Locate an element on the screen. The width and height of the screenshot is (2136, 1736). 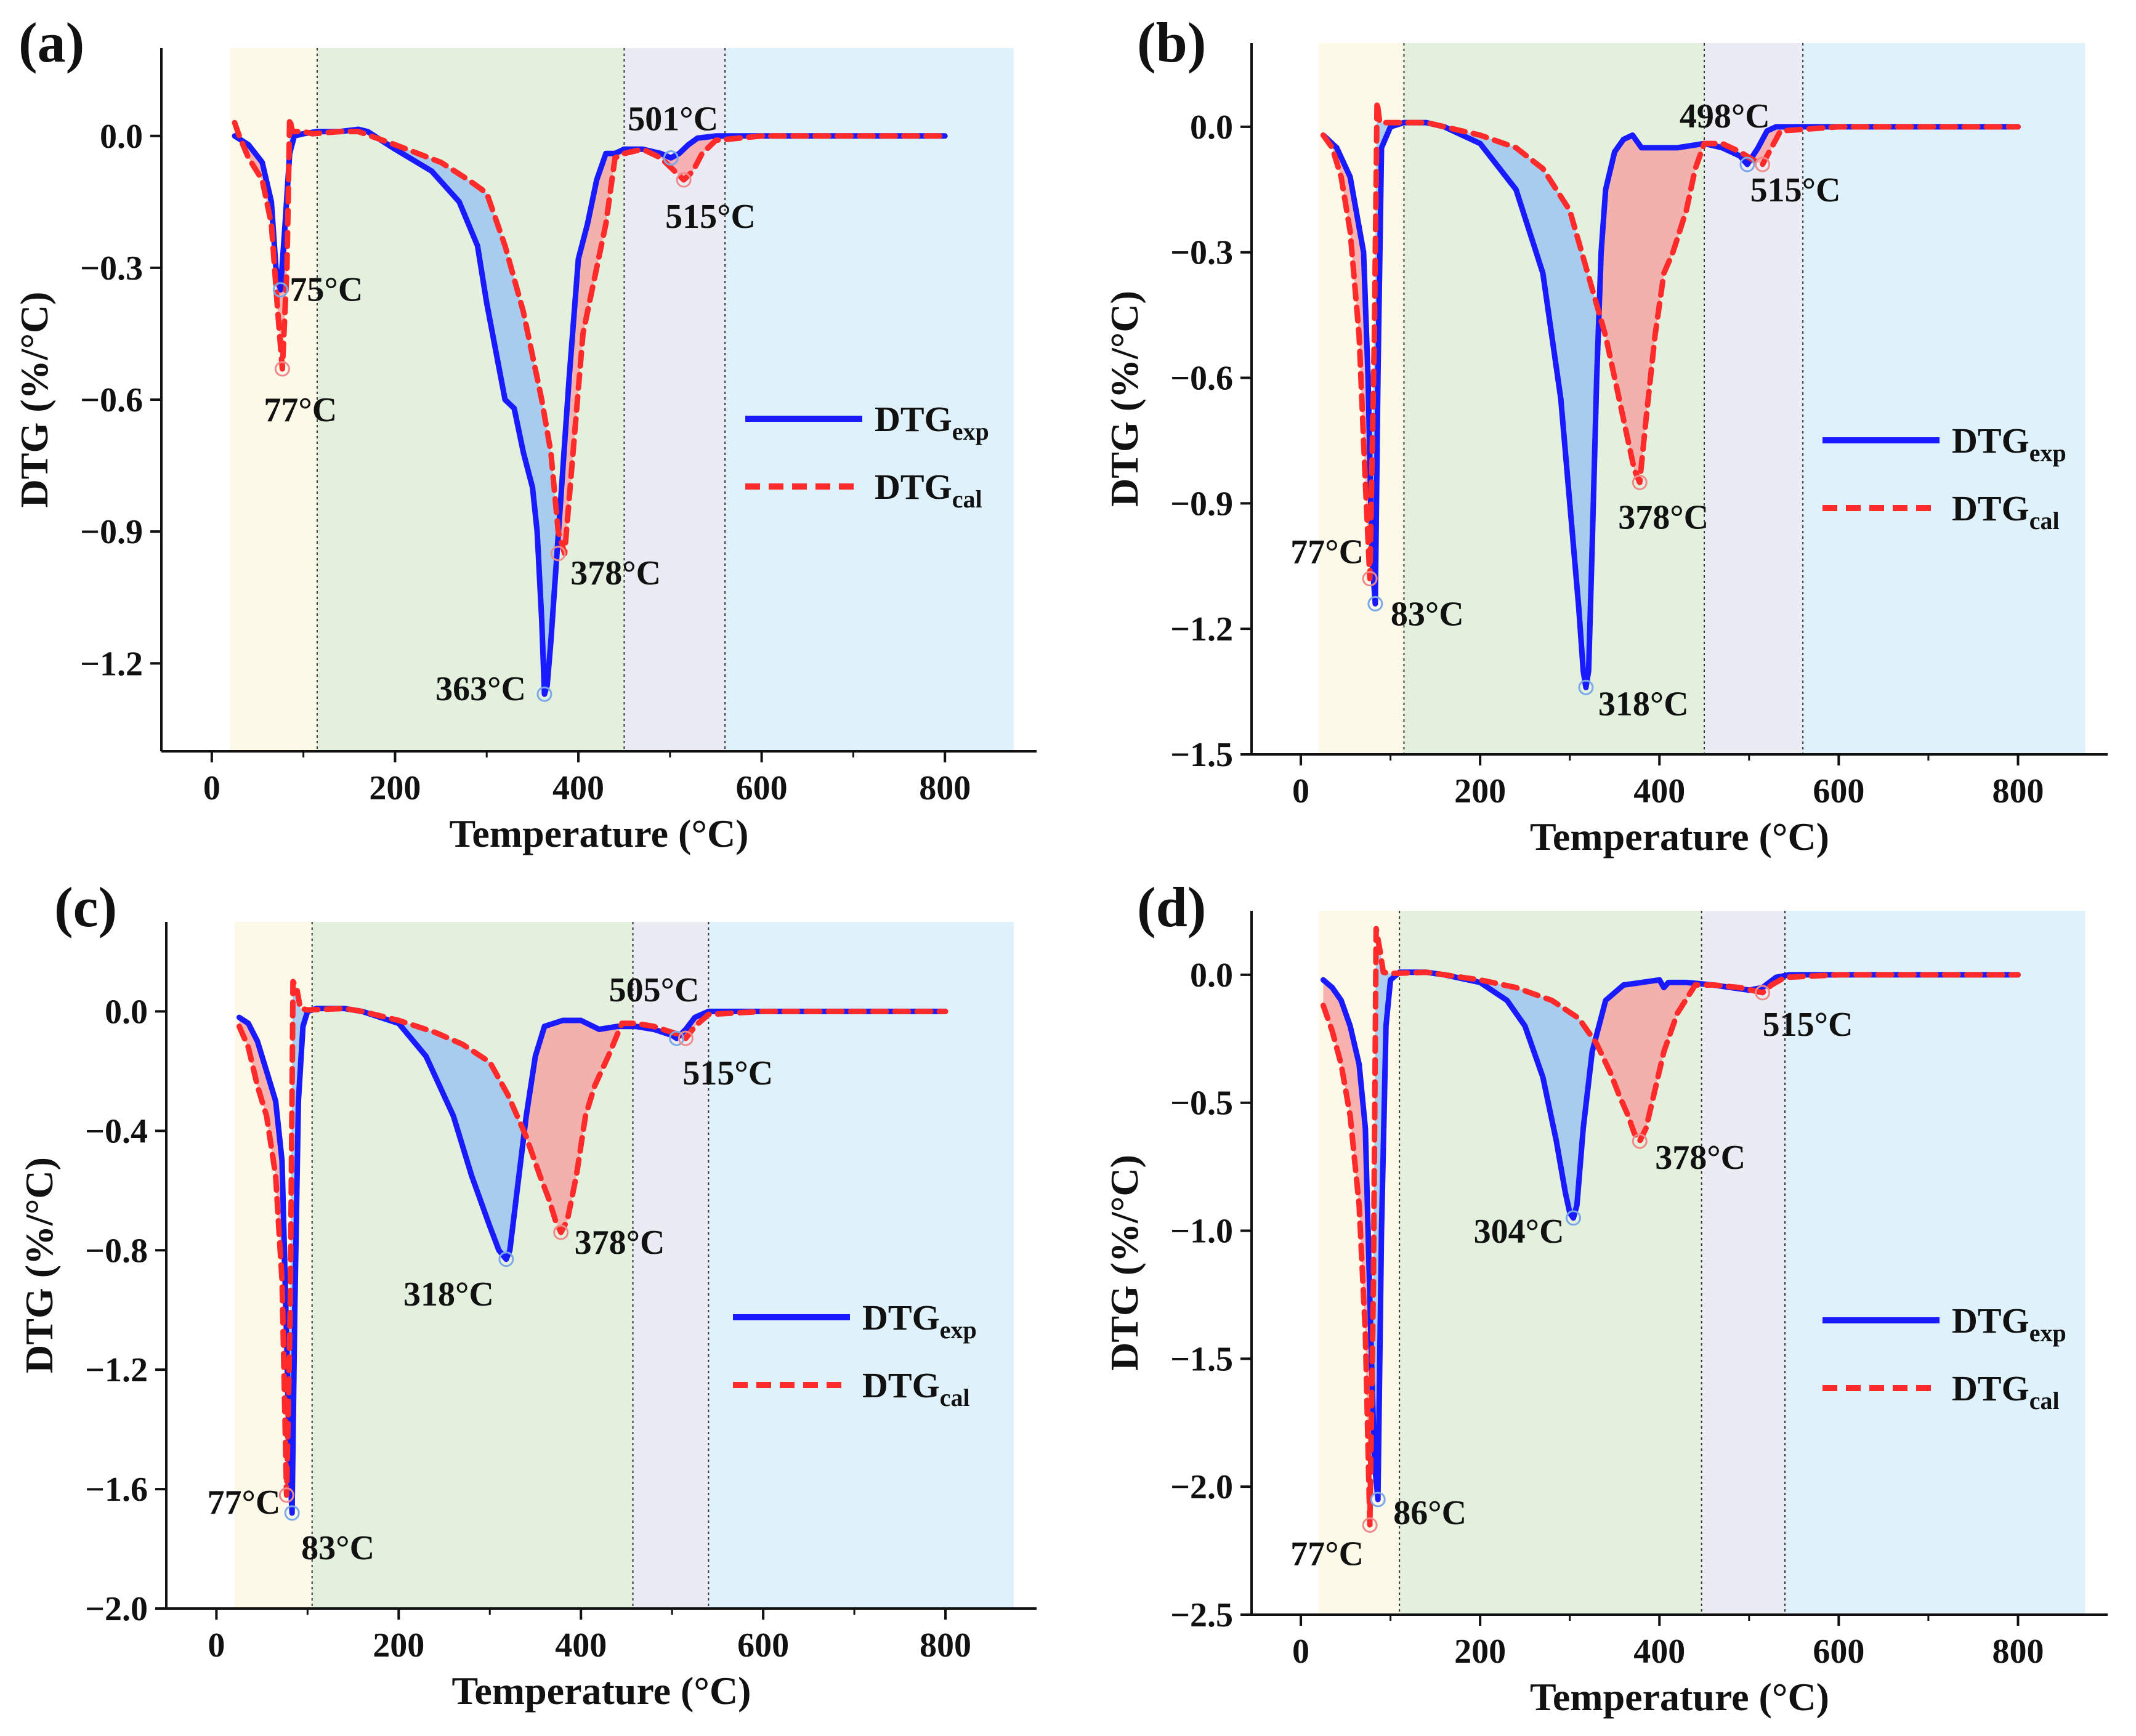
y-tick-label: −1.0 is located at coordinates (1201, 1232).